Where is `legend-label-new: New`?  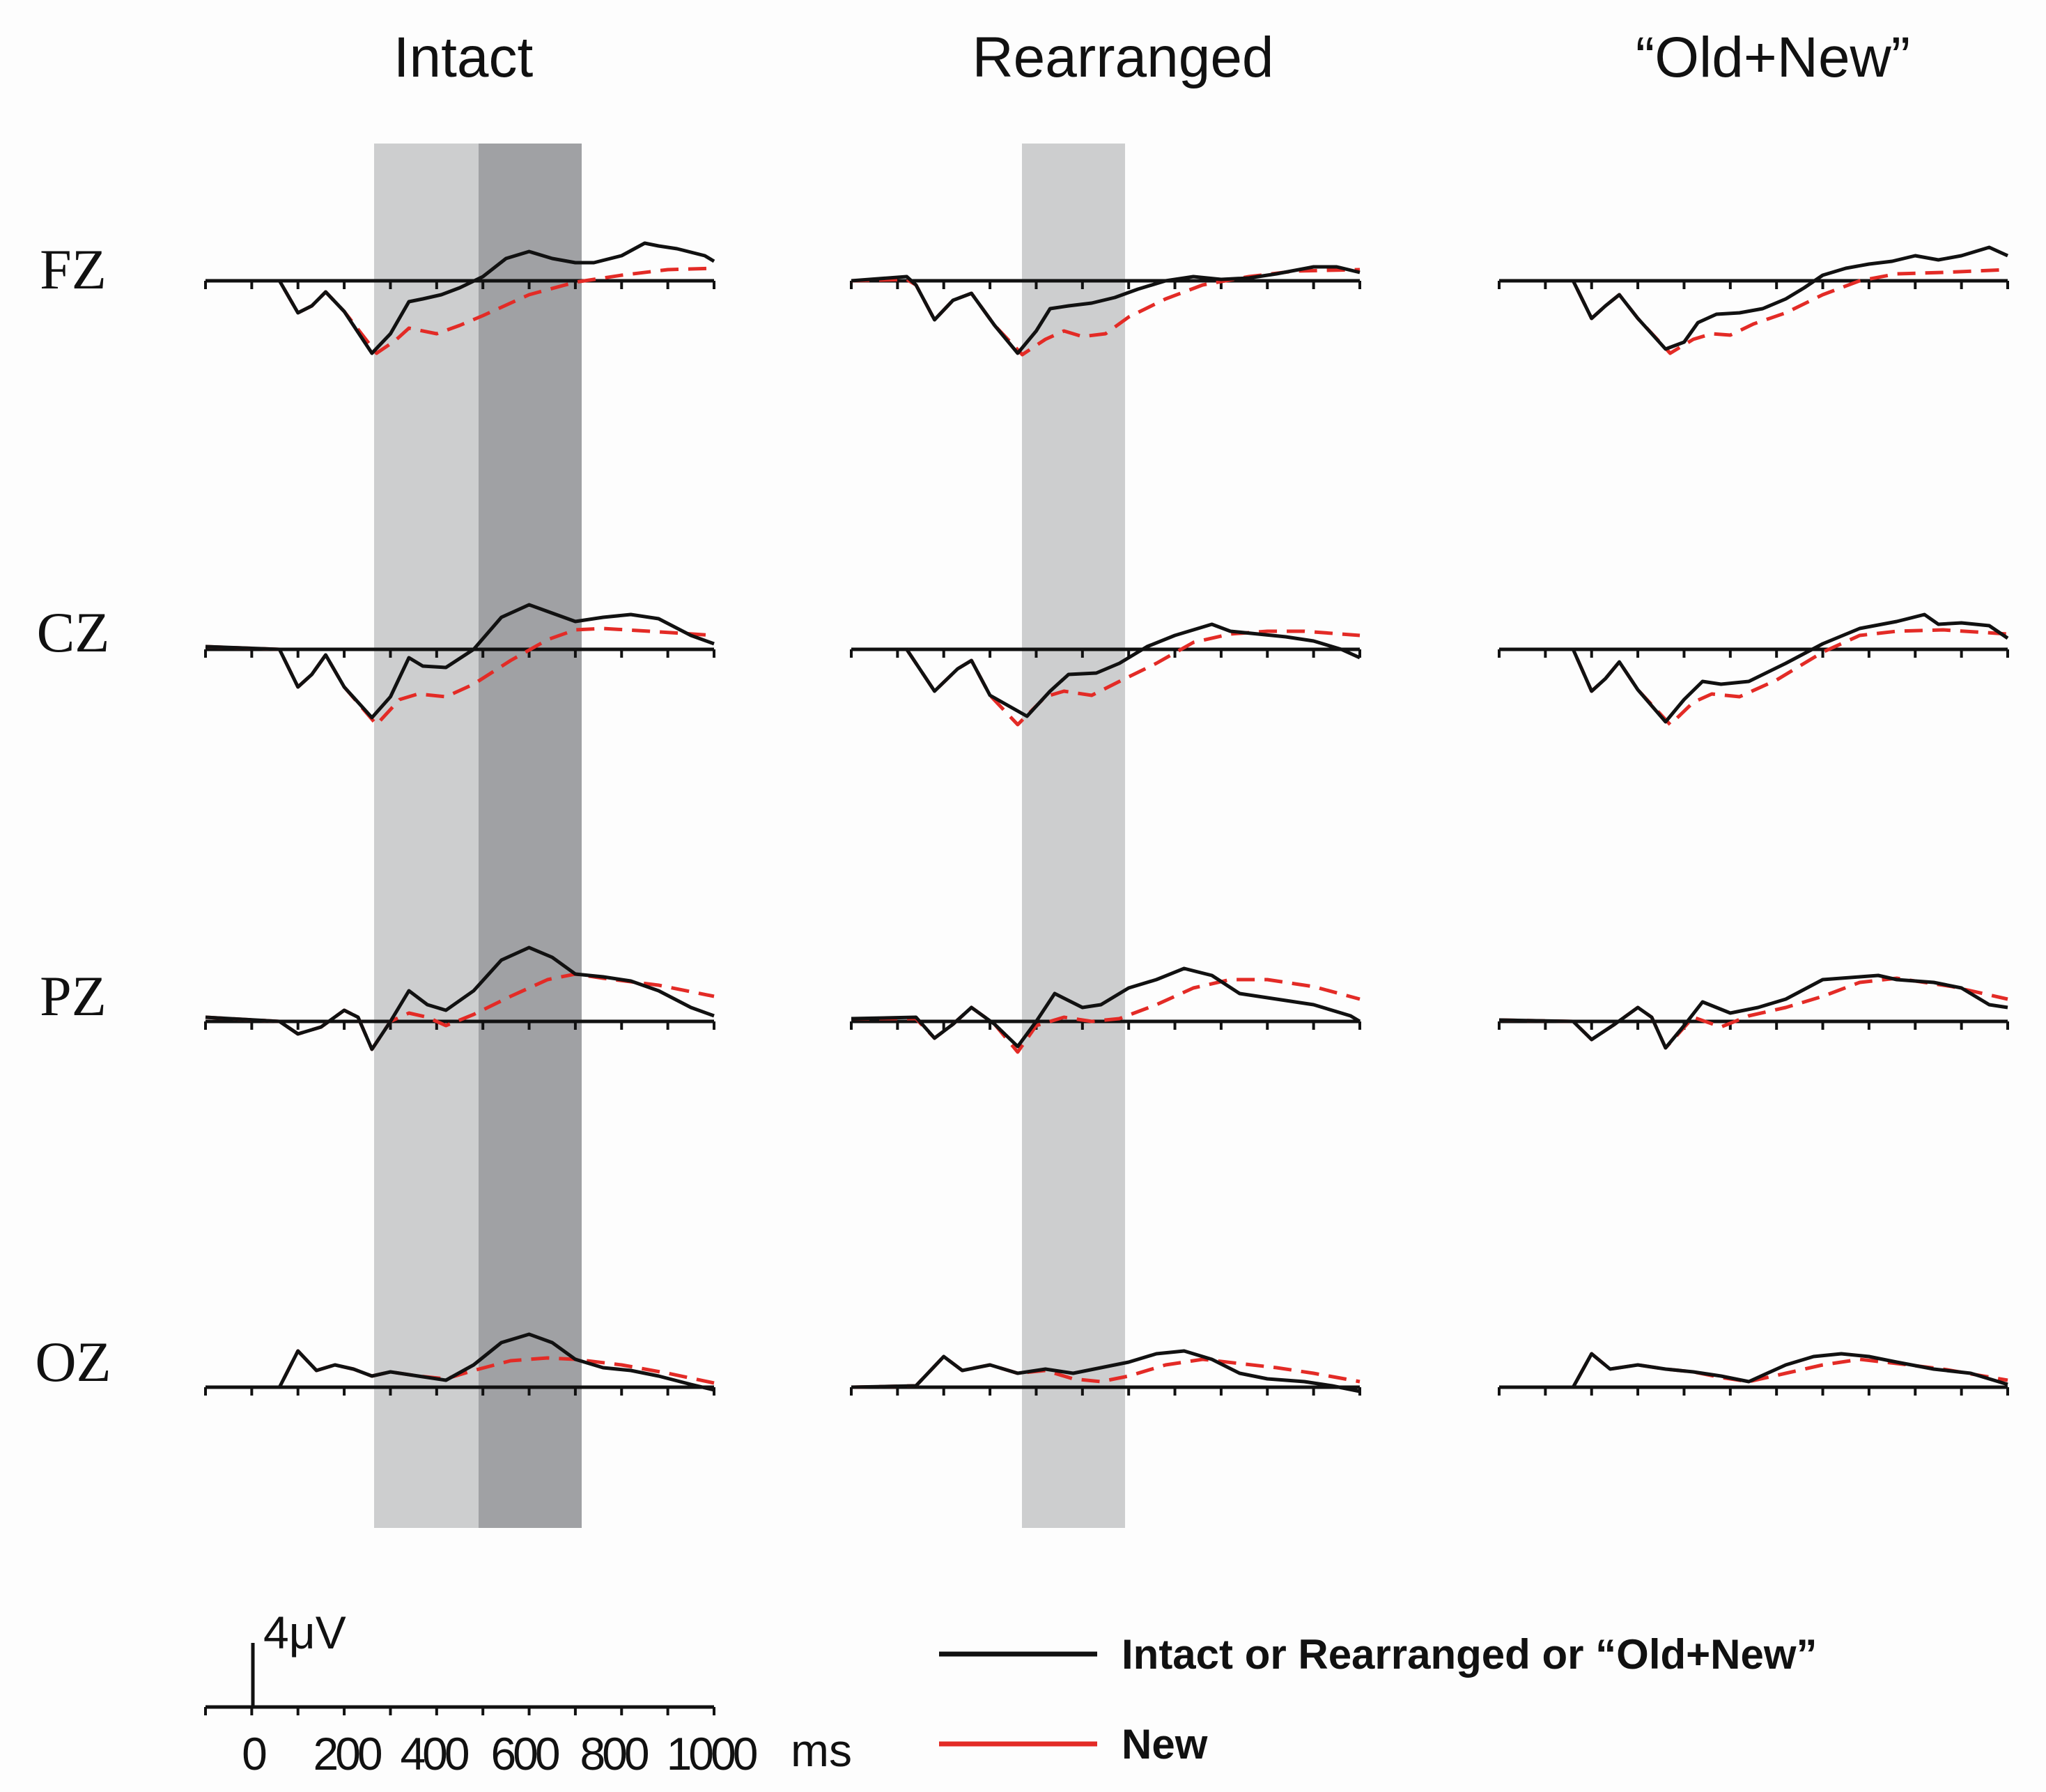
legend-label-new: New is located at coordinates (1165, 1744).